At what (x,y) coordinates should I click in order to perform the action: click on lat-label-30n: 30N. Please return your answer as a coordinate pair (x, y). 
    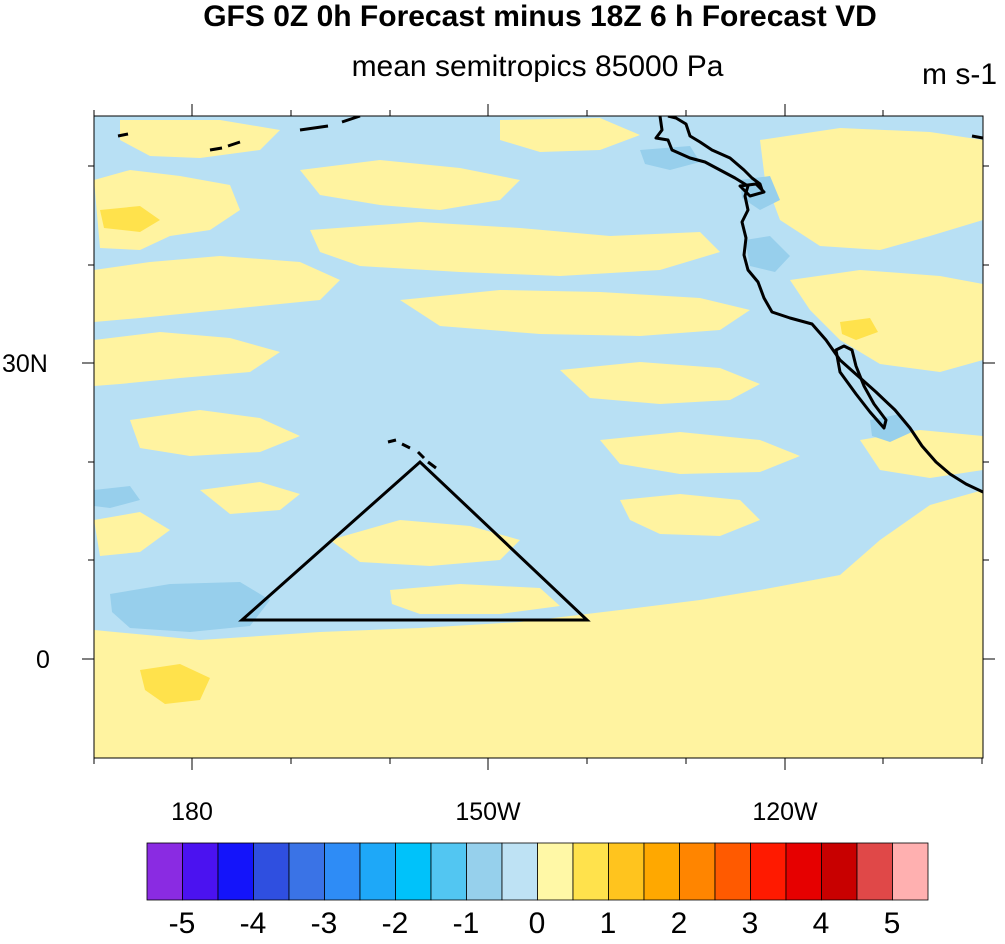
    Looking at the image, I should click on (25, 364).